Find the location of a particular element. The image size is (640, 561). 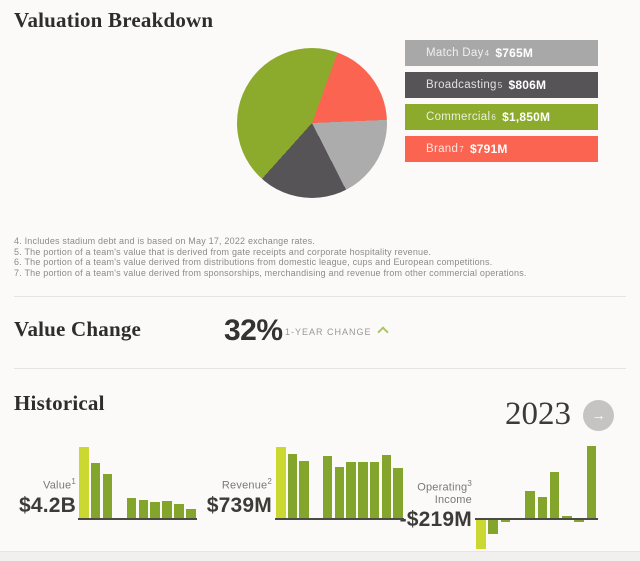

value-change-title: Value Change is located at coordinates (78, 329).